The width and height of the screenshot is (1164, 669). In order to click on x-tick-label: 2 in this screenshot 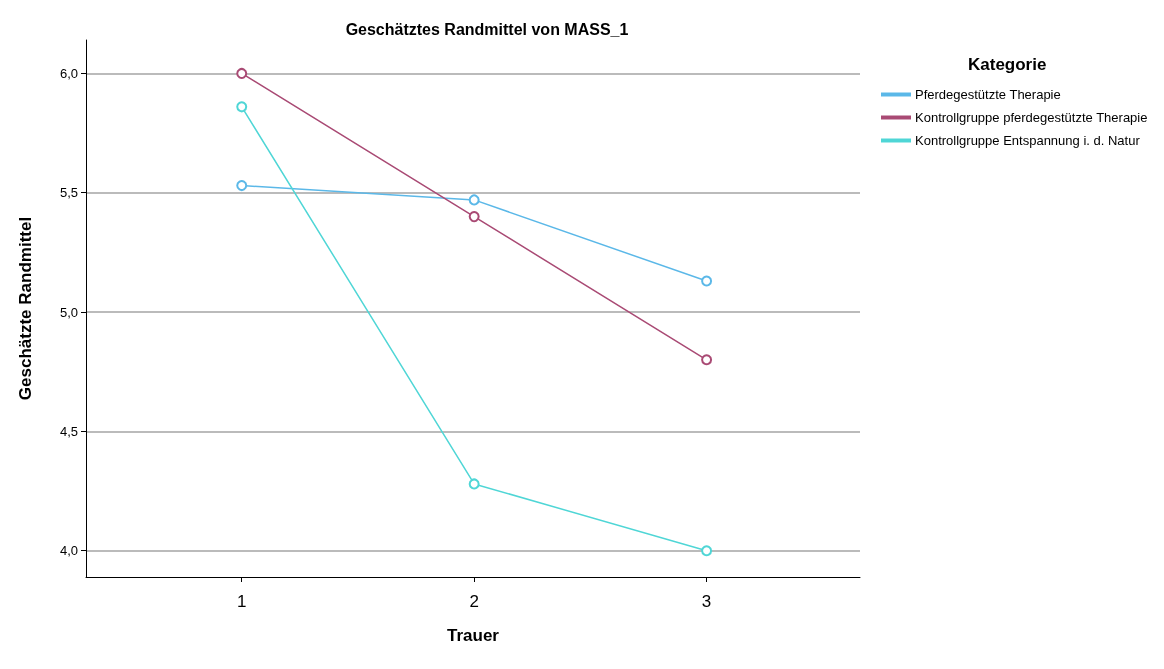, I will do `click(474, 601)`.